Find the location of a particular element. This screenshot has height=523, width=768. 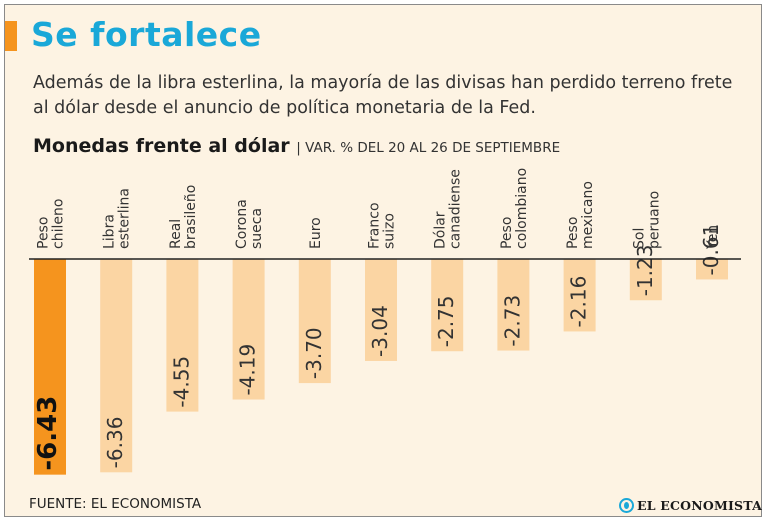

category-label-1-0: Libra is located at coordinates (110, 231).